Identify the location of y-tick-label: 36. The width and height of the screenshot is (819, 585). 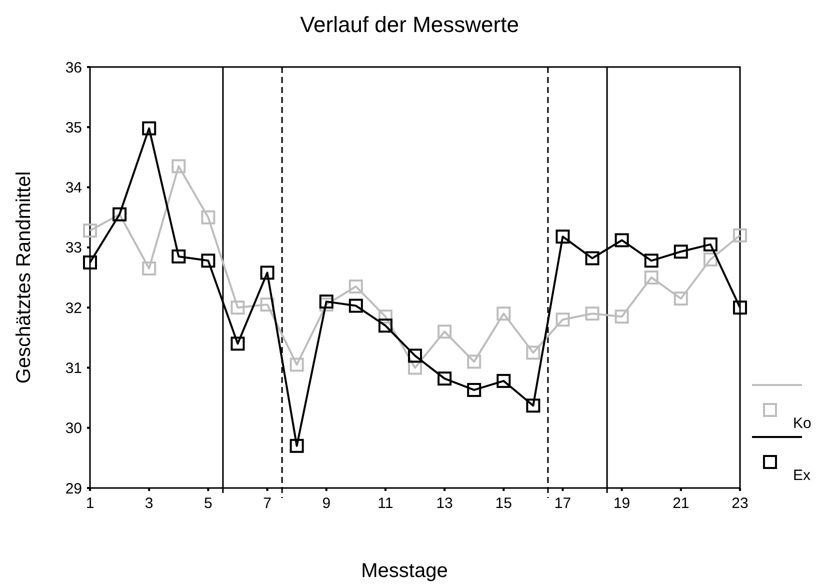
(73, 67).